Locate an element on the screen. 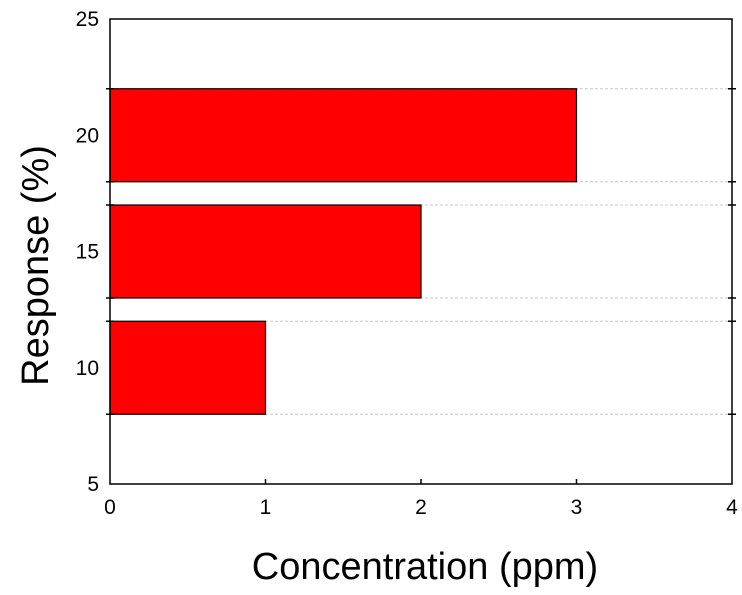 The image size is (742, 595). x-tick-label: 2 is located at coordinates (421, 507).